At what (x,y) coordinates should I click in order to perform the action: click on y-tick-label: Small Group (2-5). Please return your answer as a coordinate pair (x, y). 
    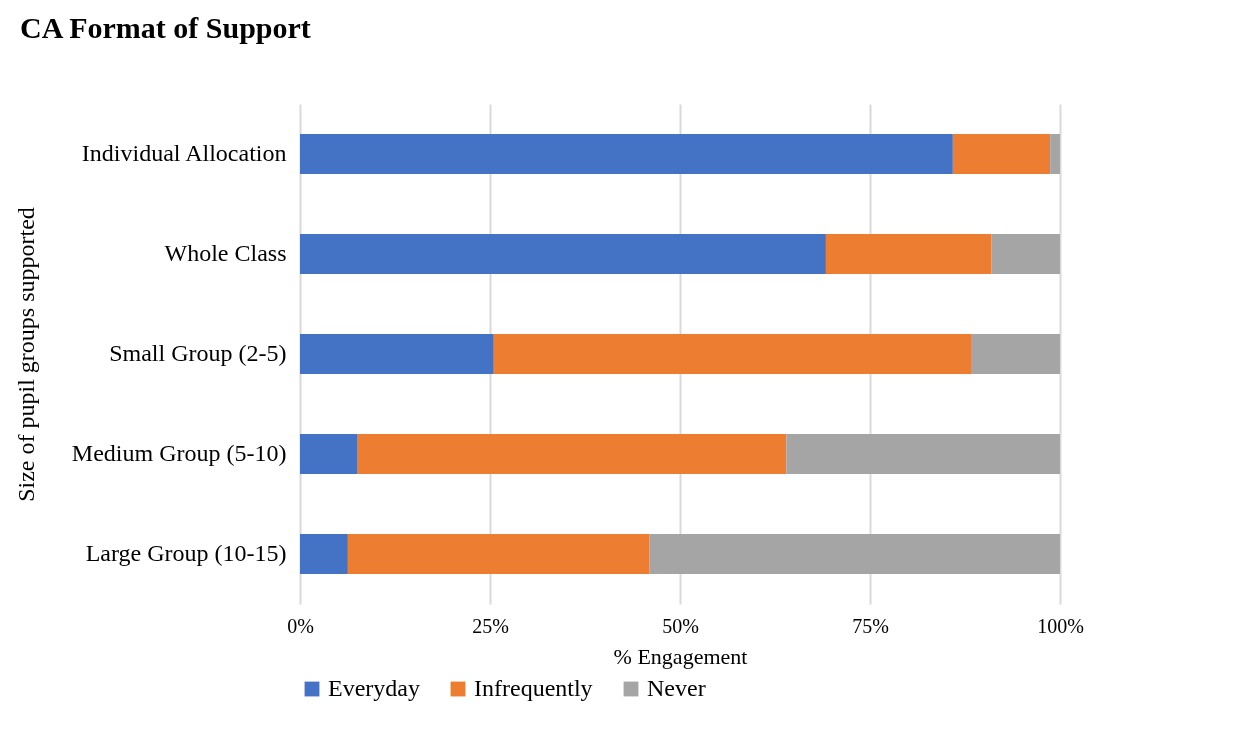
    Looking at the image, I should click on (198, 353).